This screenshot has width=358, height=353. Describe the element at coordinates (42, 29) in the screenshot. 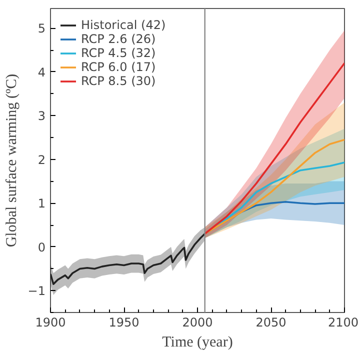

I see `y-tick-label: 5` at that location.